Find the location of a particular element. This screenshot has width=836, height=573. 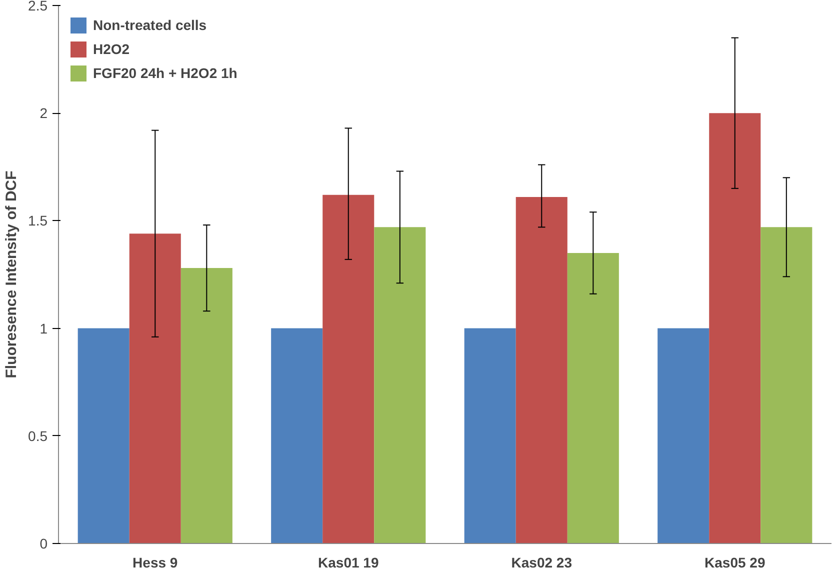

y-axis-title: Fluoresence Intensity of DCF is located at coordinates (11, 274).